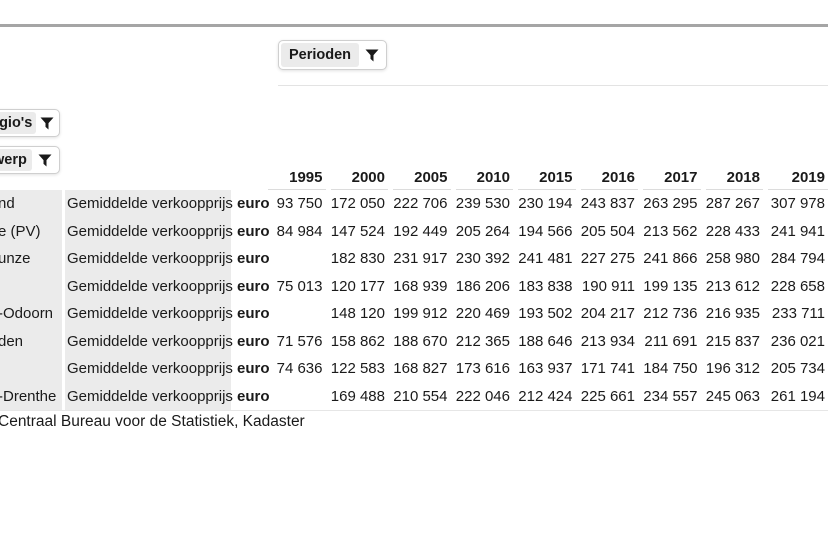 This screenshot has height=552, width=828. What do you see at coordinates (420, 313) in the screenshot?
I see `value-cell: 199 912` at bounding box center [420, 313].